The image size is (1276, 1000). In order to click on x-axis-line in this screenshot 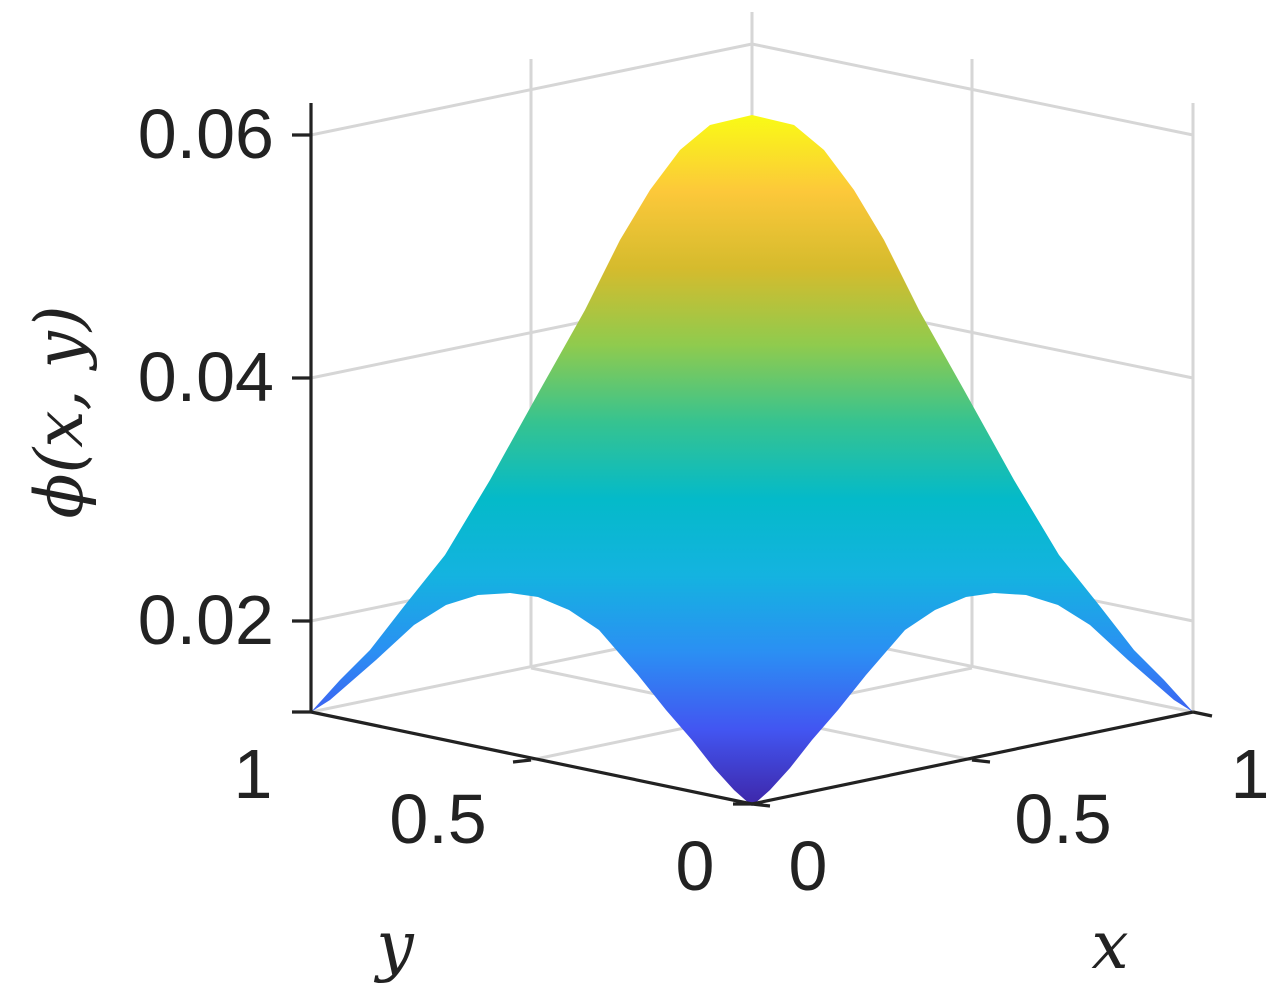, I will do `click(972, 758)`.